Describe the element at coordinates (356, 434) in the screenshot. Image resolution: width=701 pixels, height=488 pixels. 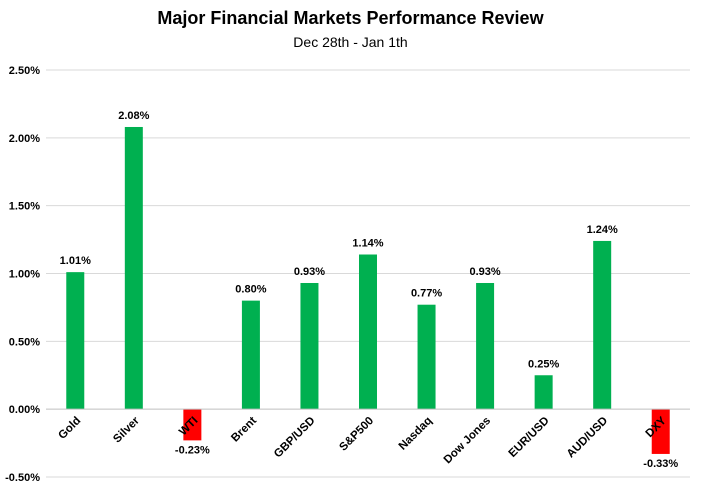
I see `category-label: S&P500` at that location.